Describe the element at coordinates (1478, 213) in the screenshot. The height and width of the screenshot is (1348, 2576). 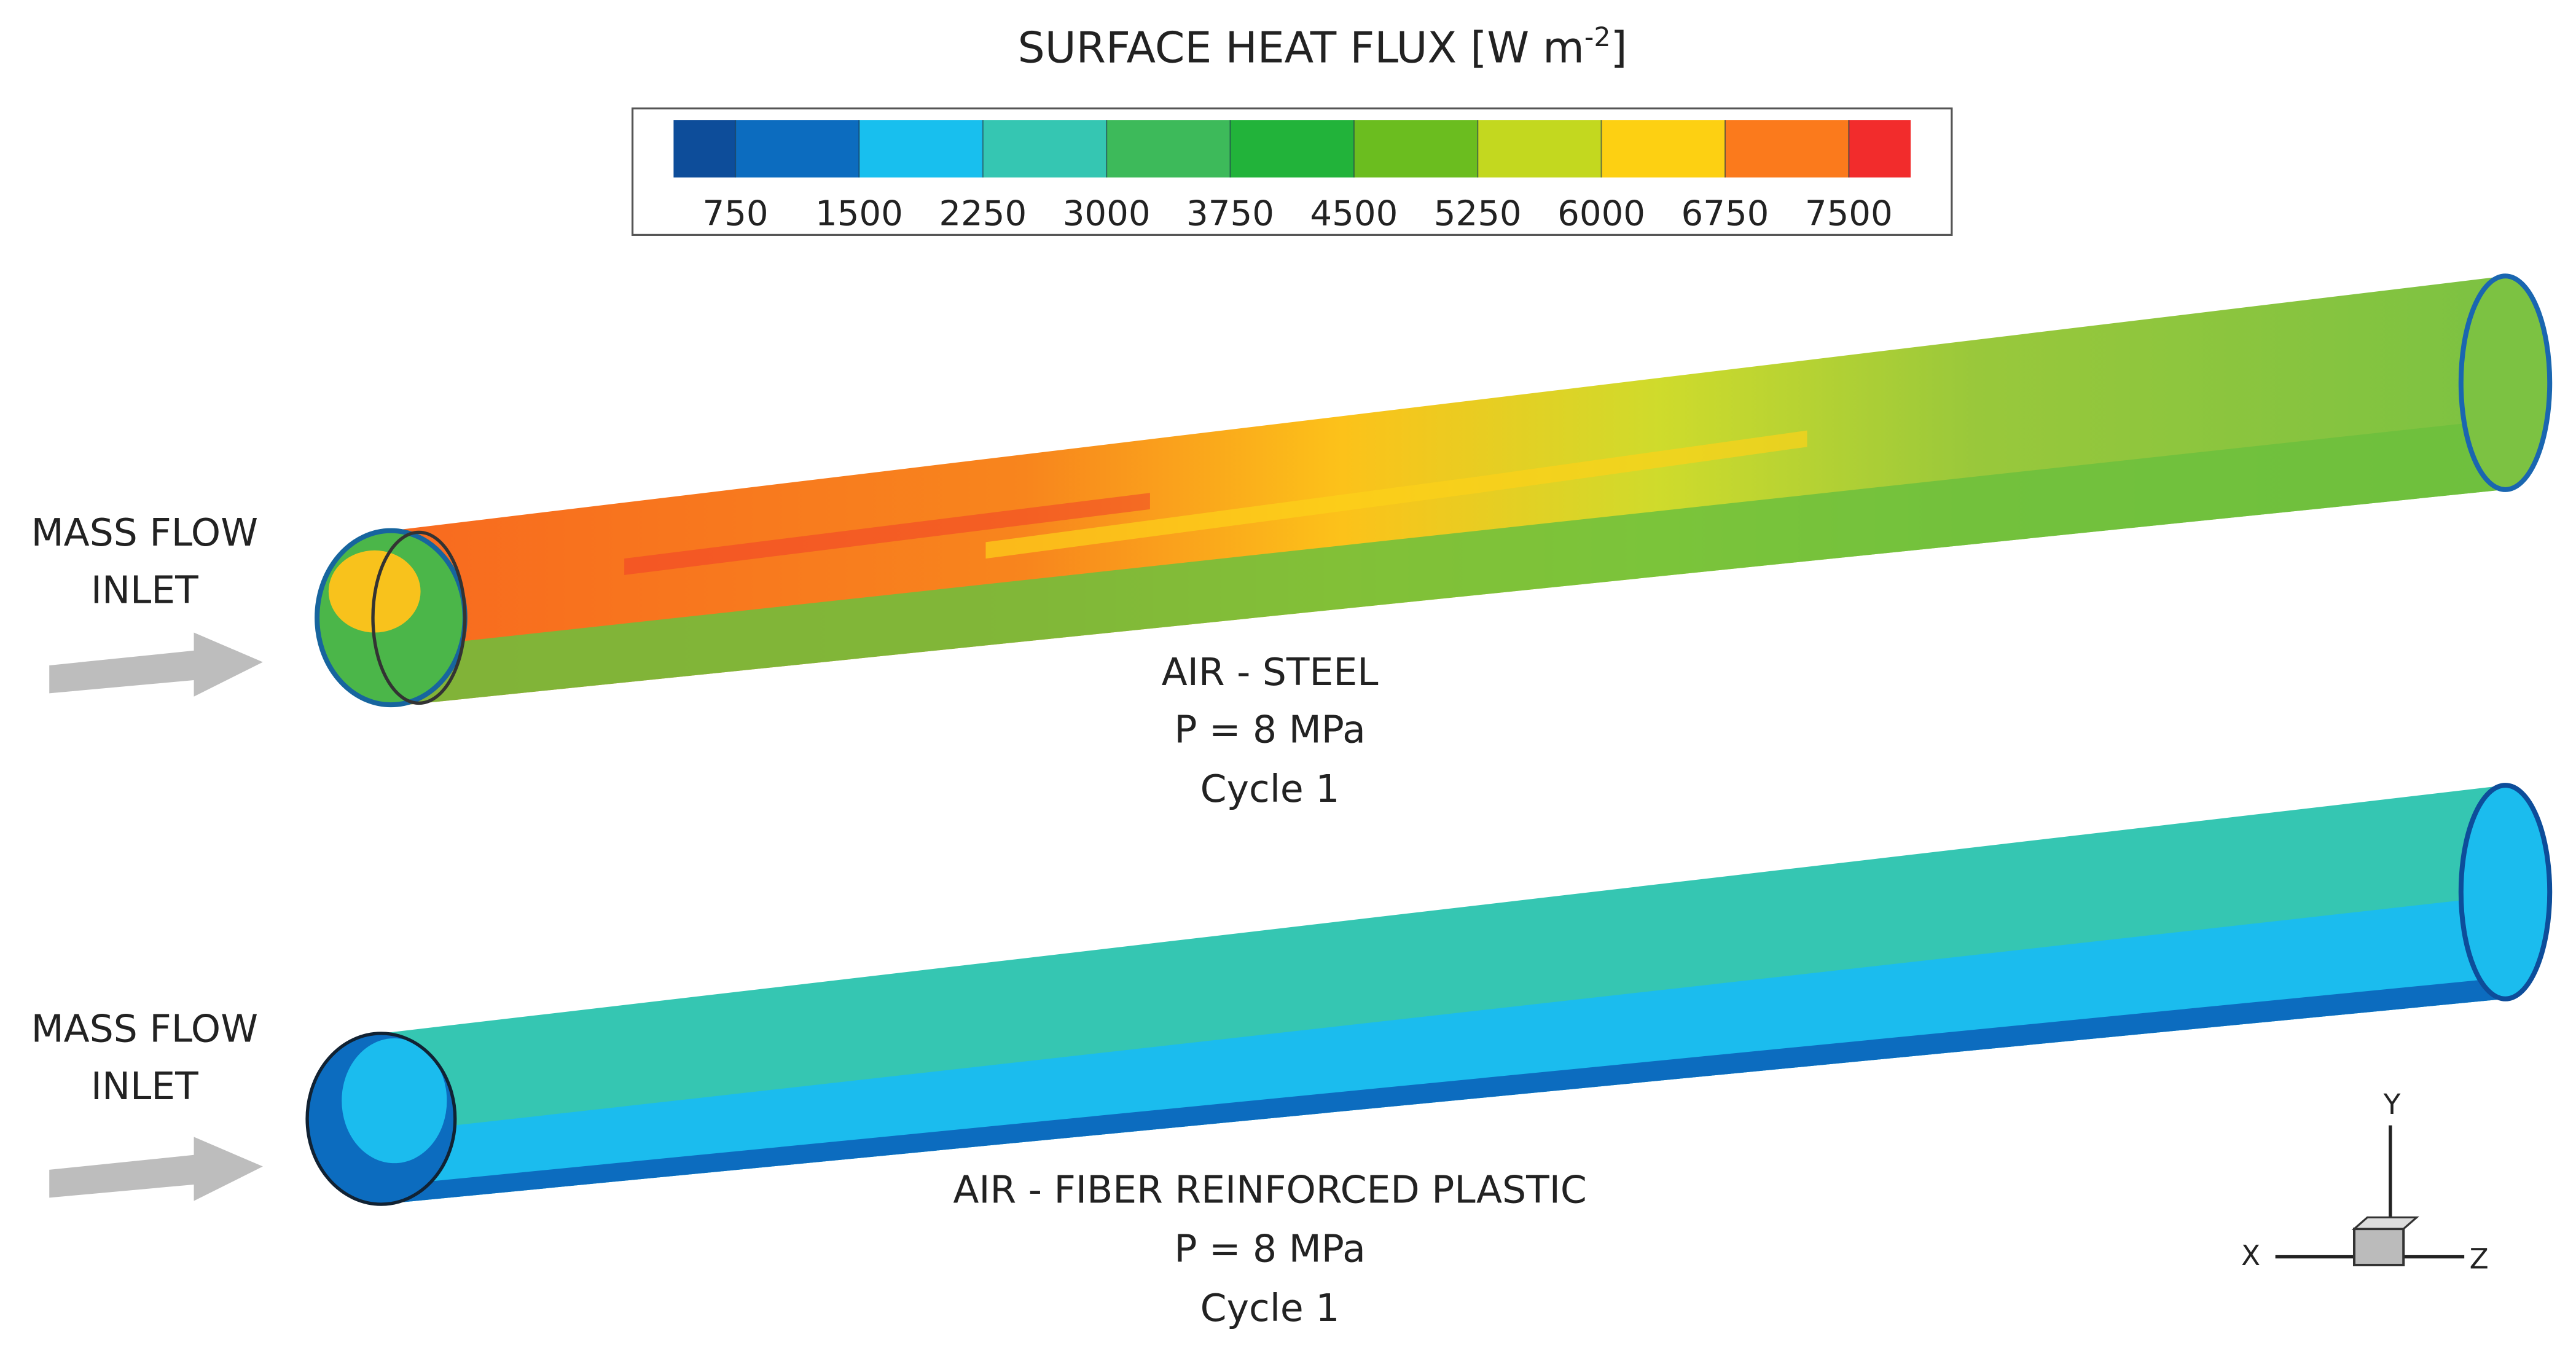
I see `colorbar-tick-label: 5250` at that location.